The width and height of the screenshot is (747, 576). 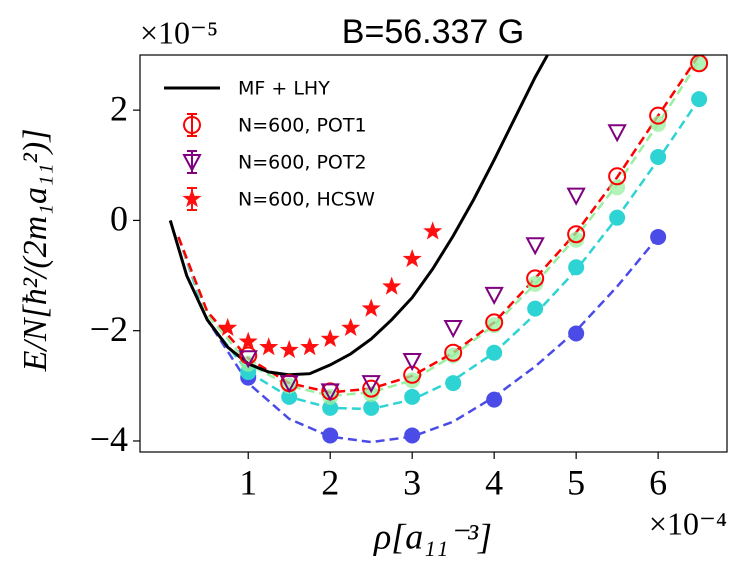 I want to click on x-tick-label: 6, so click(x=658, y=482).